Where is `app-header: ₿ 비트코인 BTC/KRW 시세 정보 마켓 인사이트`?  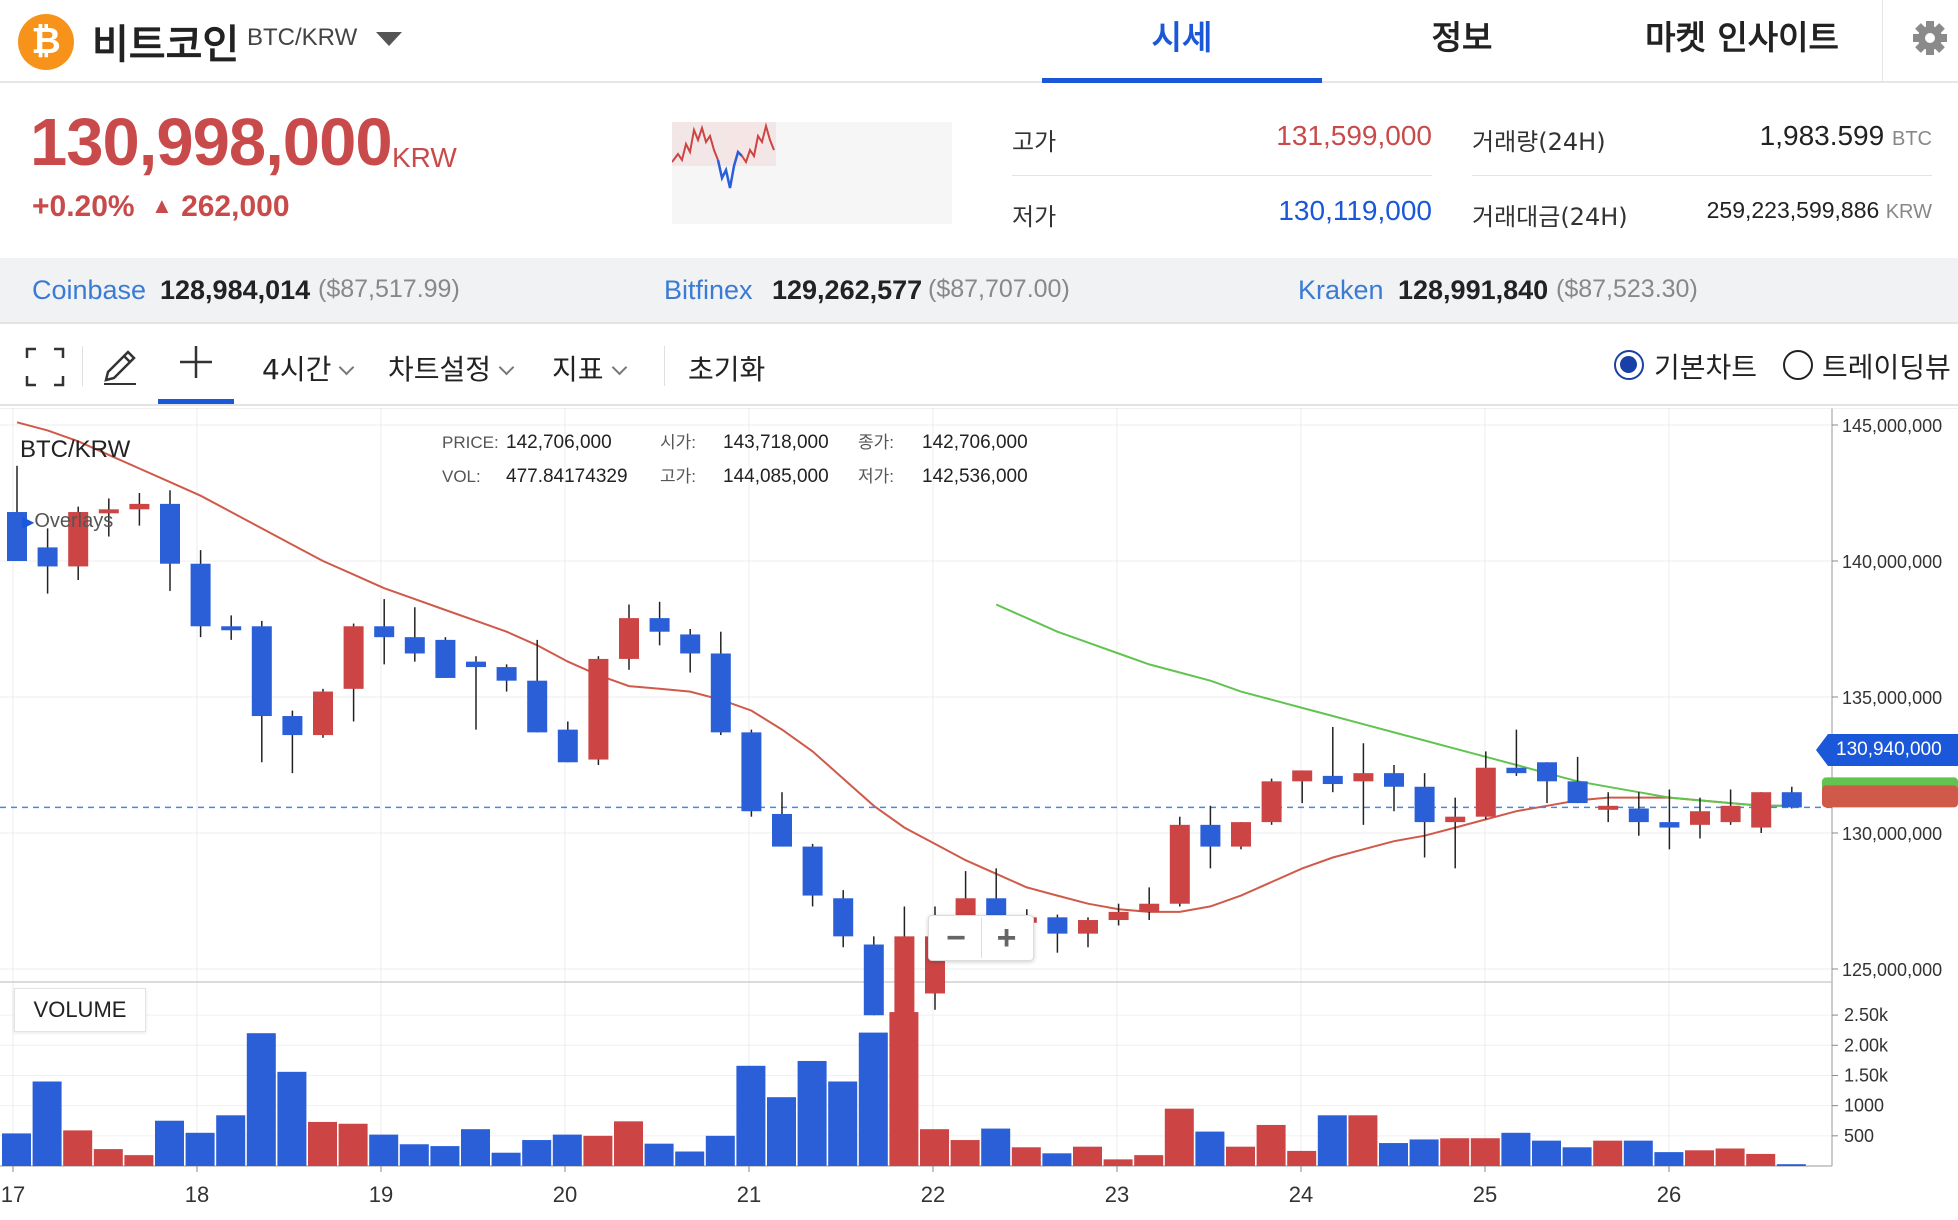
app-header: ₿ 비트코인 BTC/KRW 시세 정보 마켓 인사이트 is located at coordinates (979, 41).